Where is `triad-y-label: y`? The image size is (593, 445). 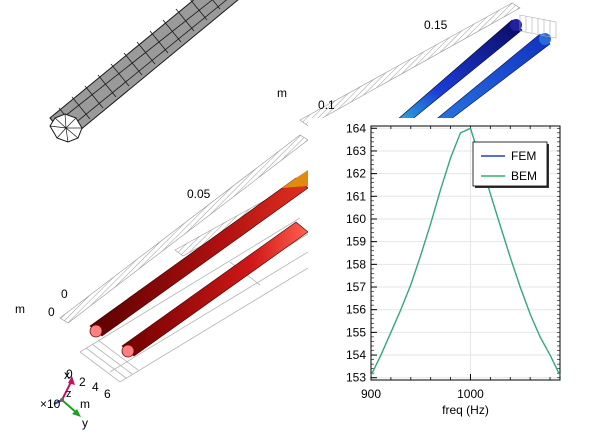 triad-y-label: y is located at coordinates (85, 423).